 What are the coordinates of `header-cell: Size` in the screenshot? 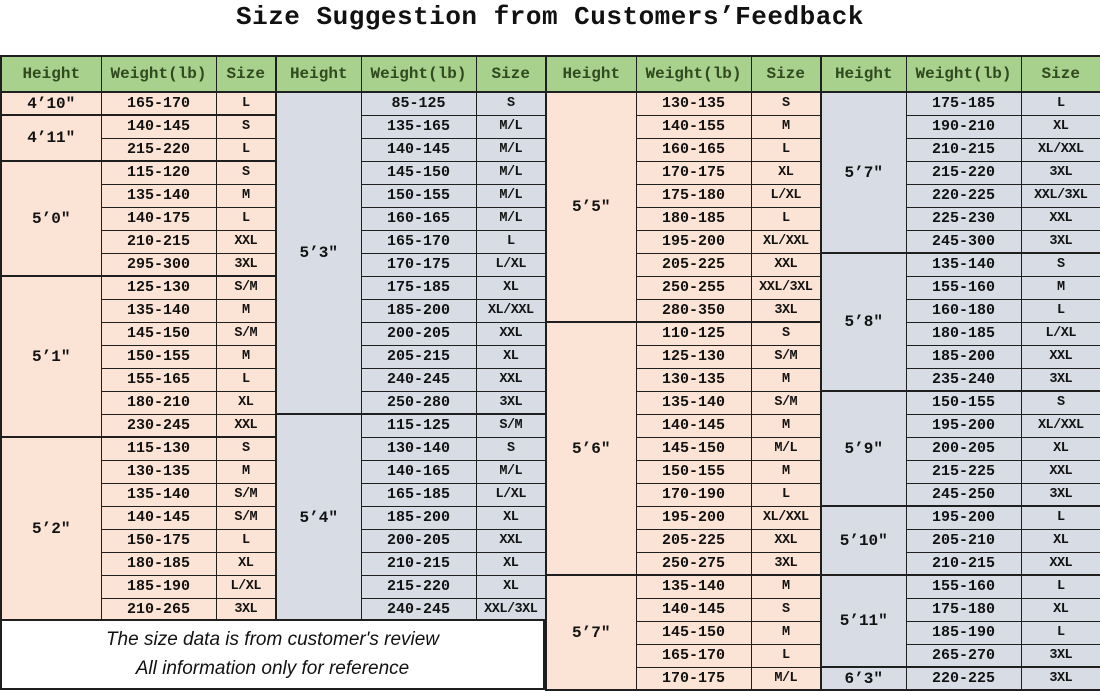 It's located at (511, 74).